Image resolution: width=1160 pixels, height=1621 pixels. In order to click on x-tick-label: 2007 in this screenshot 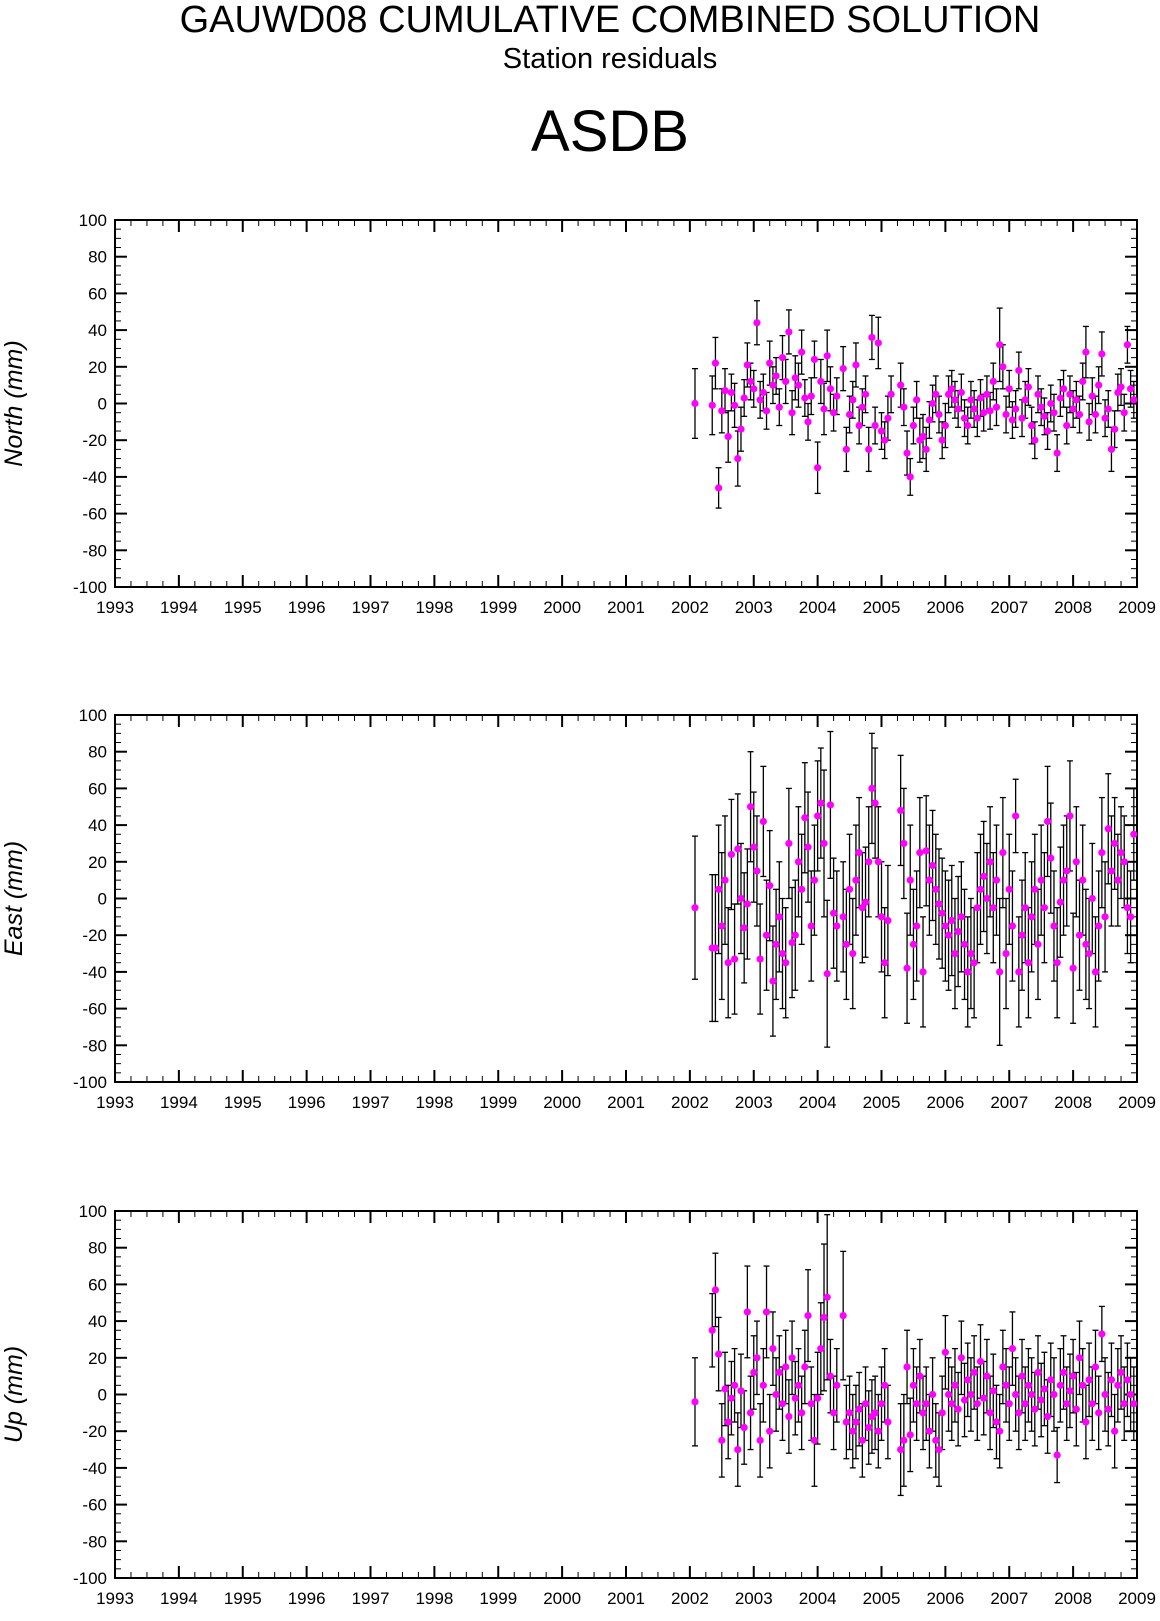, I will do `click(1009, 1102)`.